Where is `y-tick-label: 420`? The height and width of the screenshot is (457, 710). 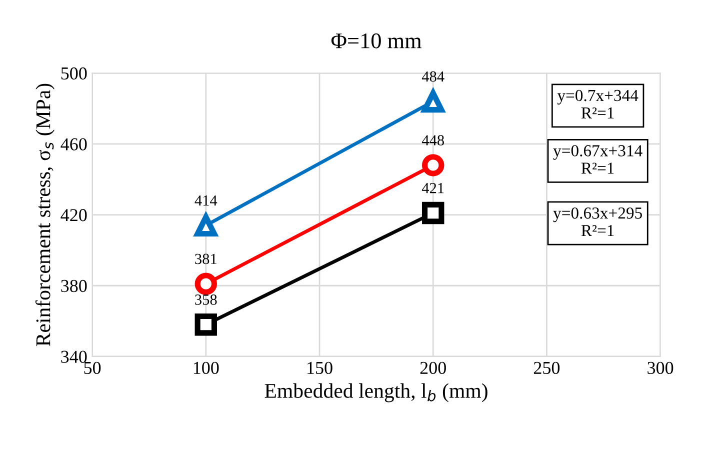 y-tick-label: 420 is located at coordinates (73, 215).